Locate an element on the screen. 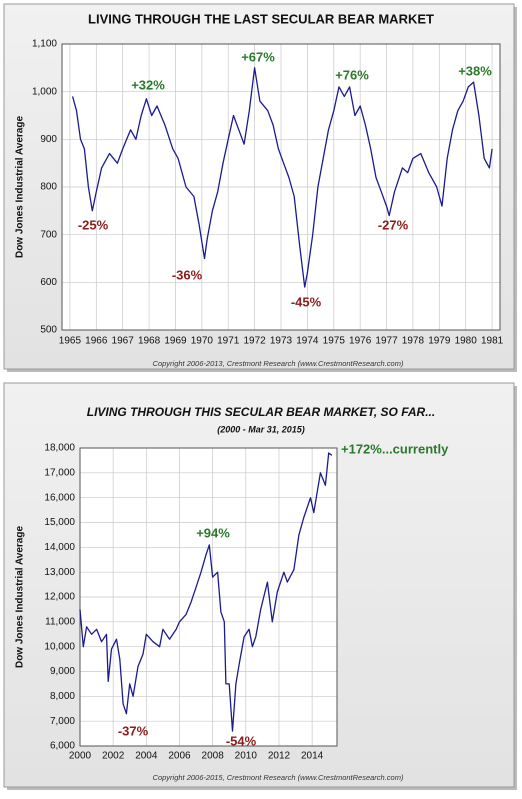  chart-subtitle: (2000 - Mar 31, 2015) is located at coordinates (261, 429).